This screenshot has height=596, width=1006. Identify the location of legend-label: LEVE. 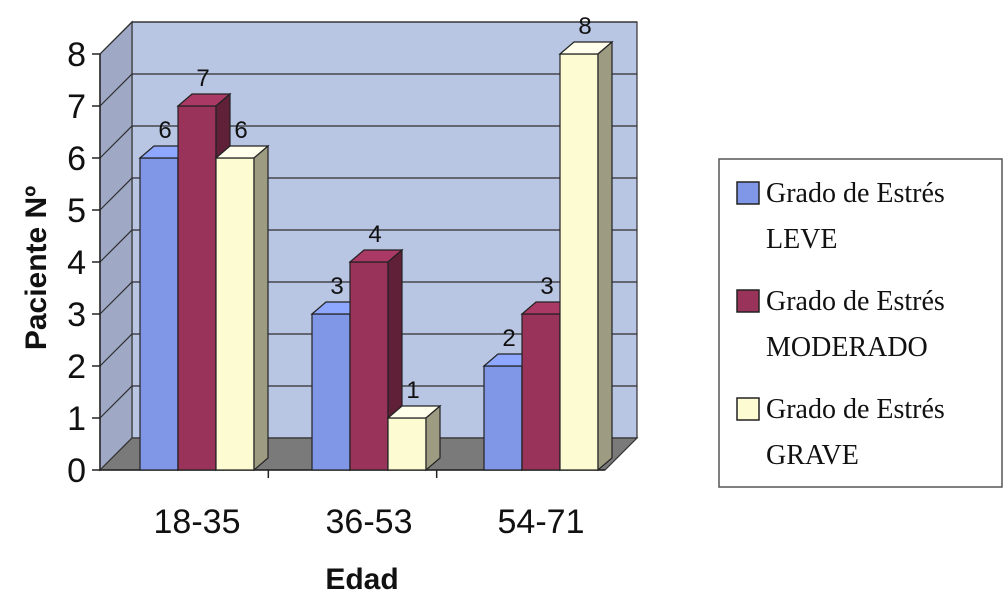
(802, 239).